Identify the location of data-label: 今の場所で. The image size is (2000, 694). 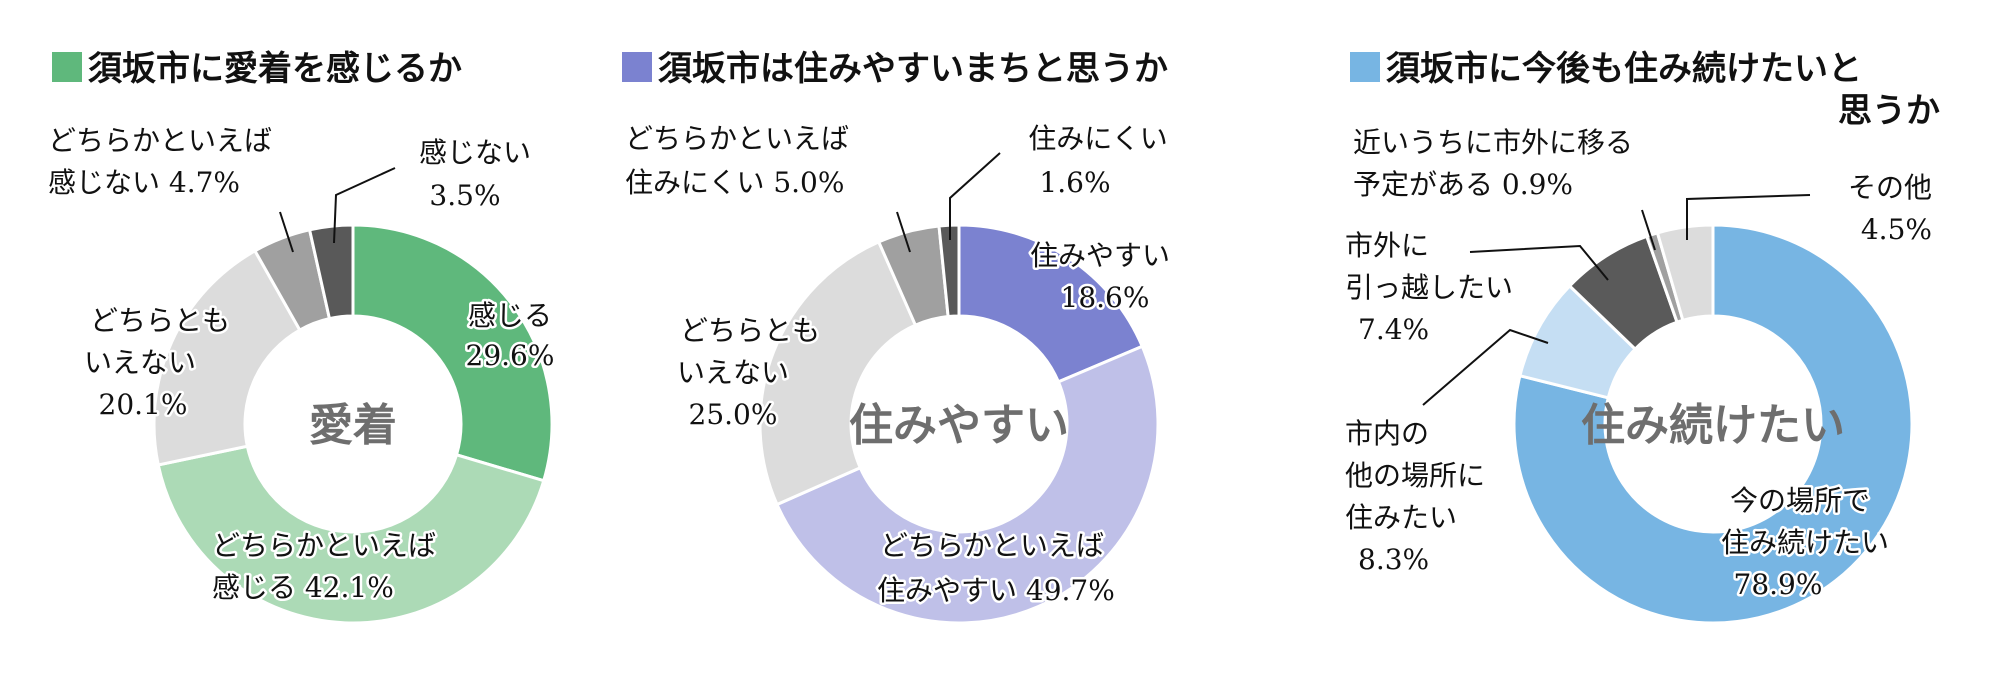
(1800, 500).